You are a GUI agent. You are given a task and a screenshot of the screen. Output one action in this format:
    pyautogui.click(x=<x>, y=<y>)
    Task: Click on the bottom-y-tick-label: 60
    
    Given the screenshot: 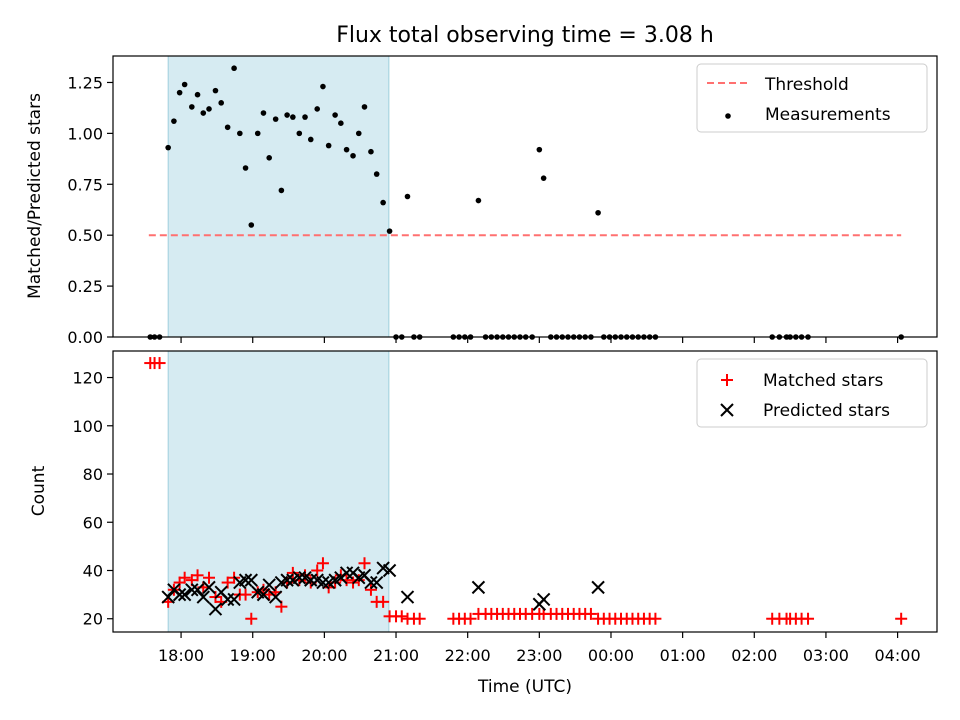 What is the action you would take?
    pyautogui.click(x=93, y=522)
    